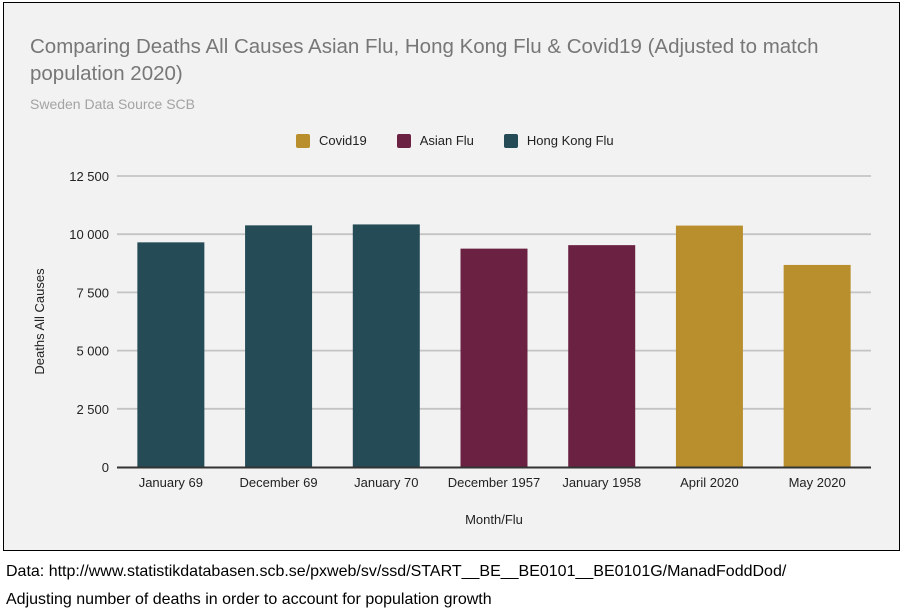 Image resolution: width=911 pixels, height=611 pixels. Describe the element at coordinates (494, 482) in the screenshot. I see `x-tick-label: December 1957` at that location.